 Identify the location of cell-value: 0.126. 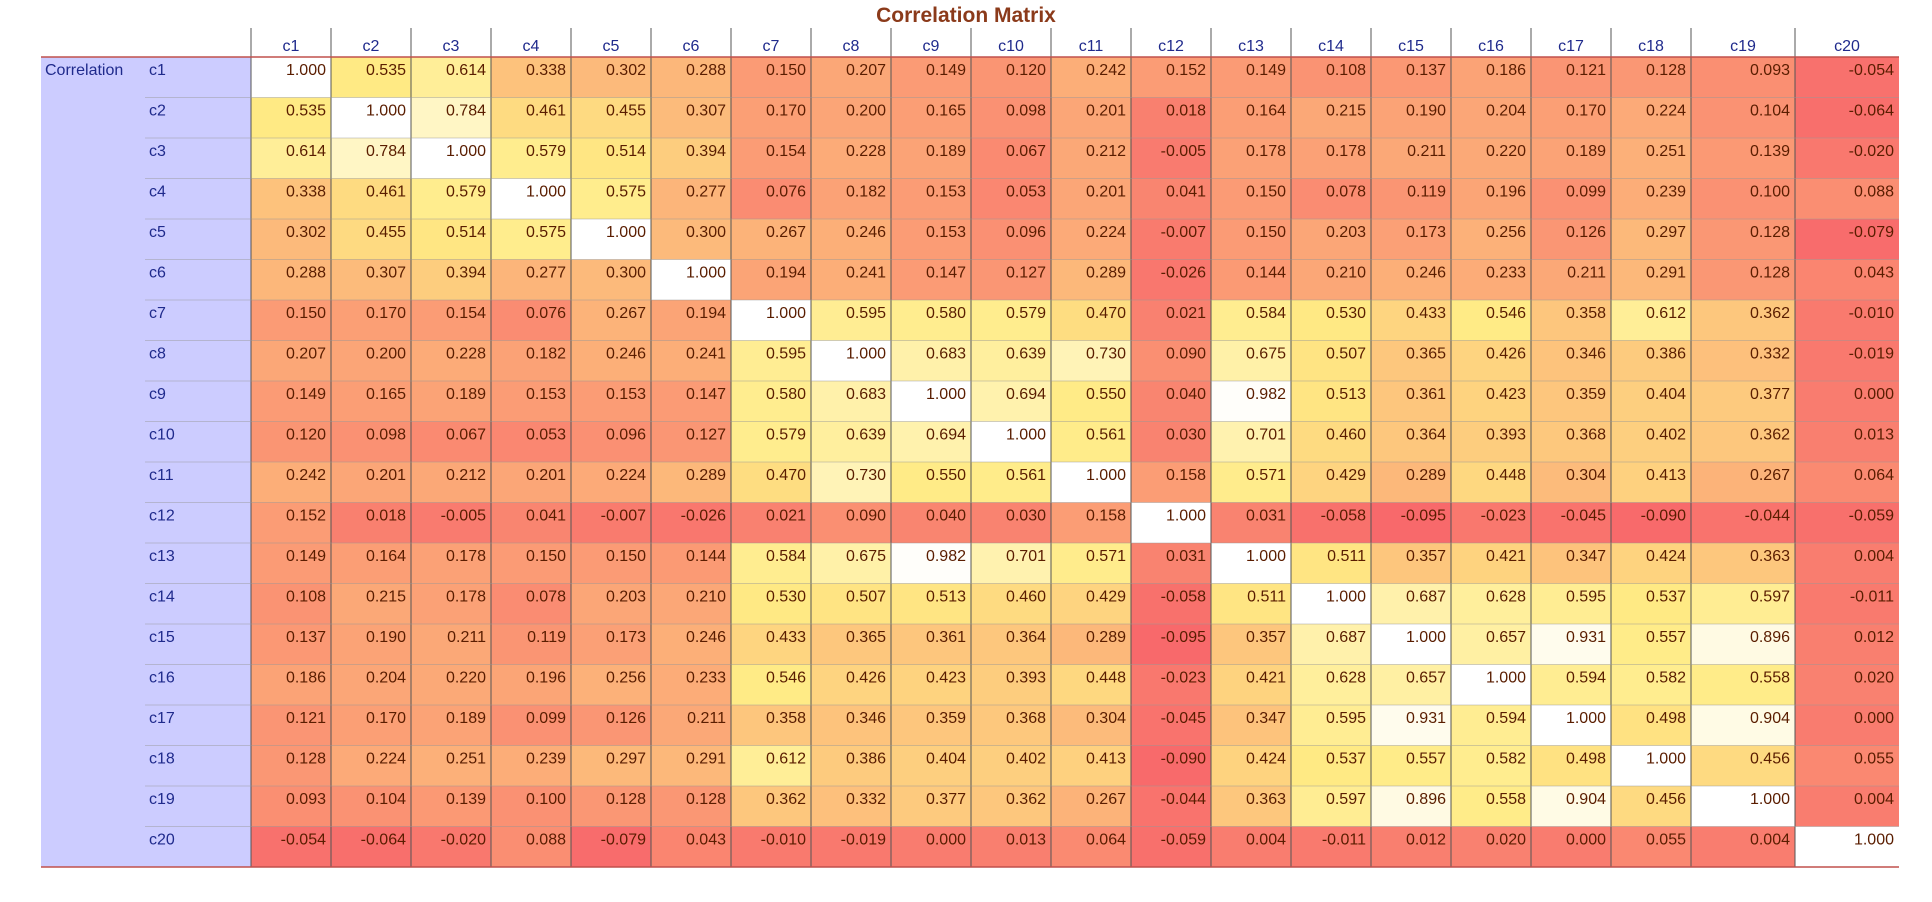
(626, 718).